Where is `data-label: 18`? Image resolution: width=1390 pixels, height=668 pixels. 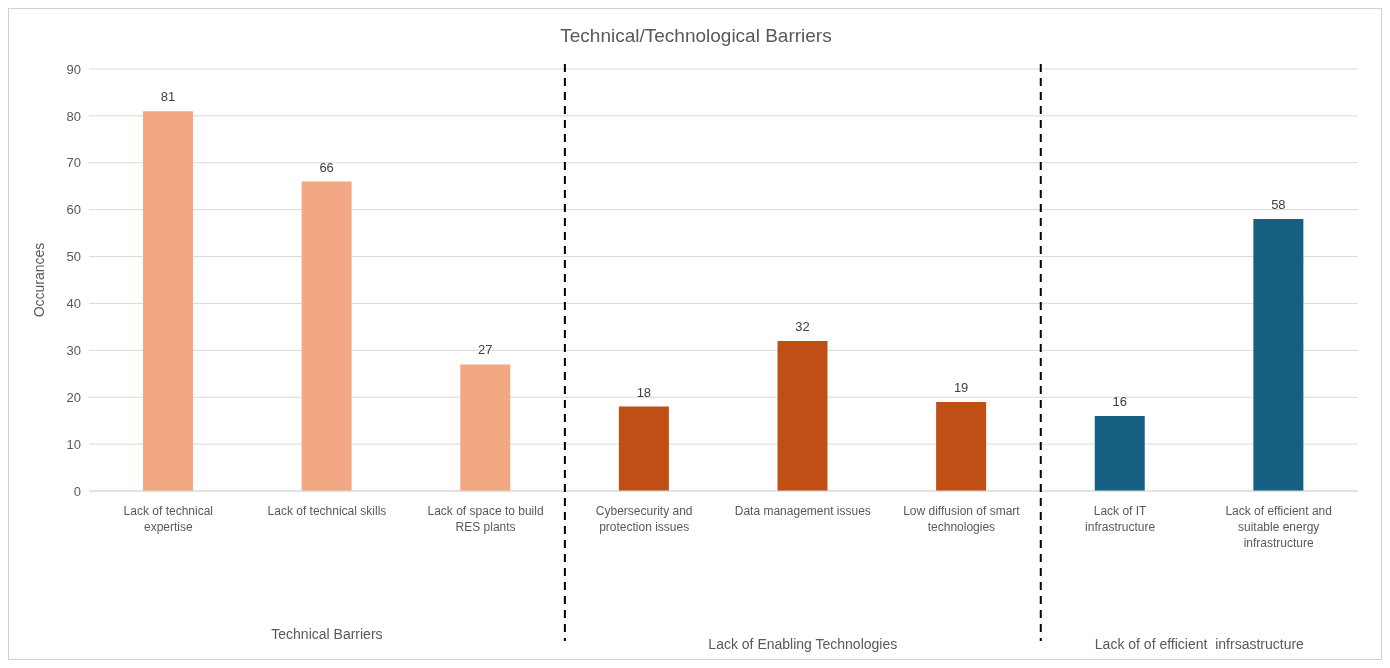 data-label: 18 is located at coordinates (644, 392).